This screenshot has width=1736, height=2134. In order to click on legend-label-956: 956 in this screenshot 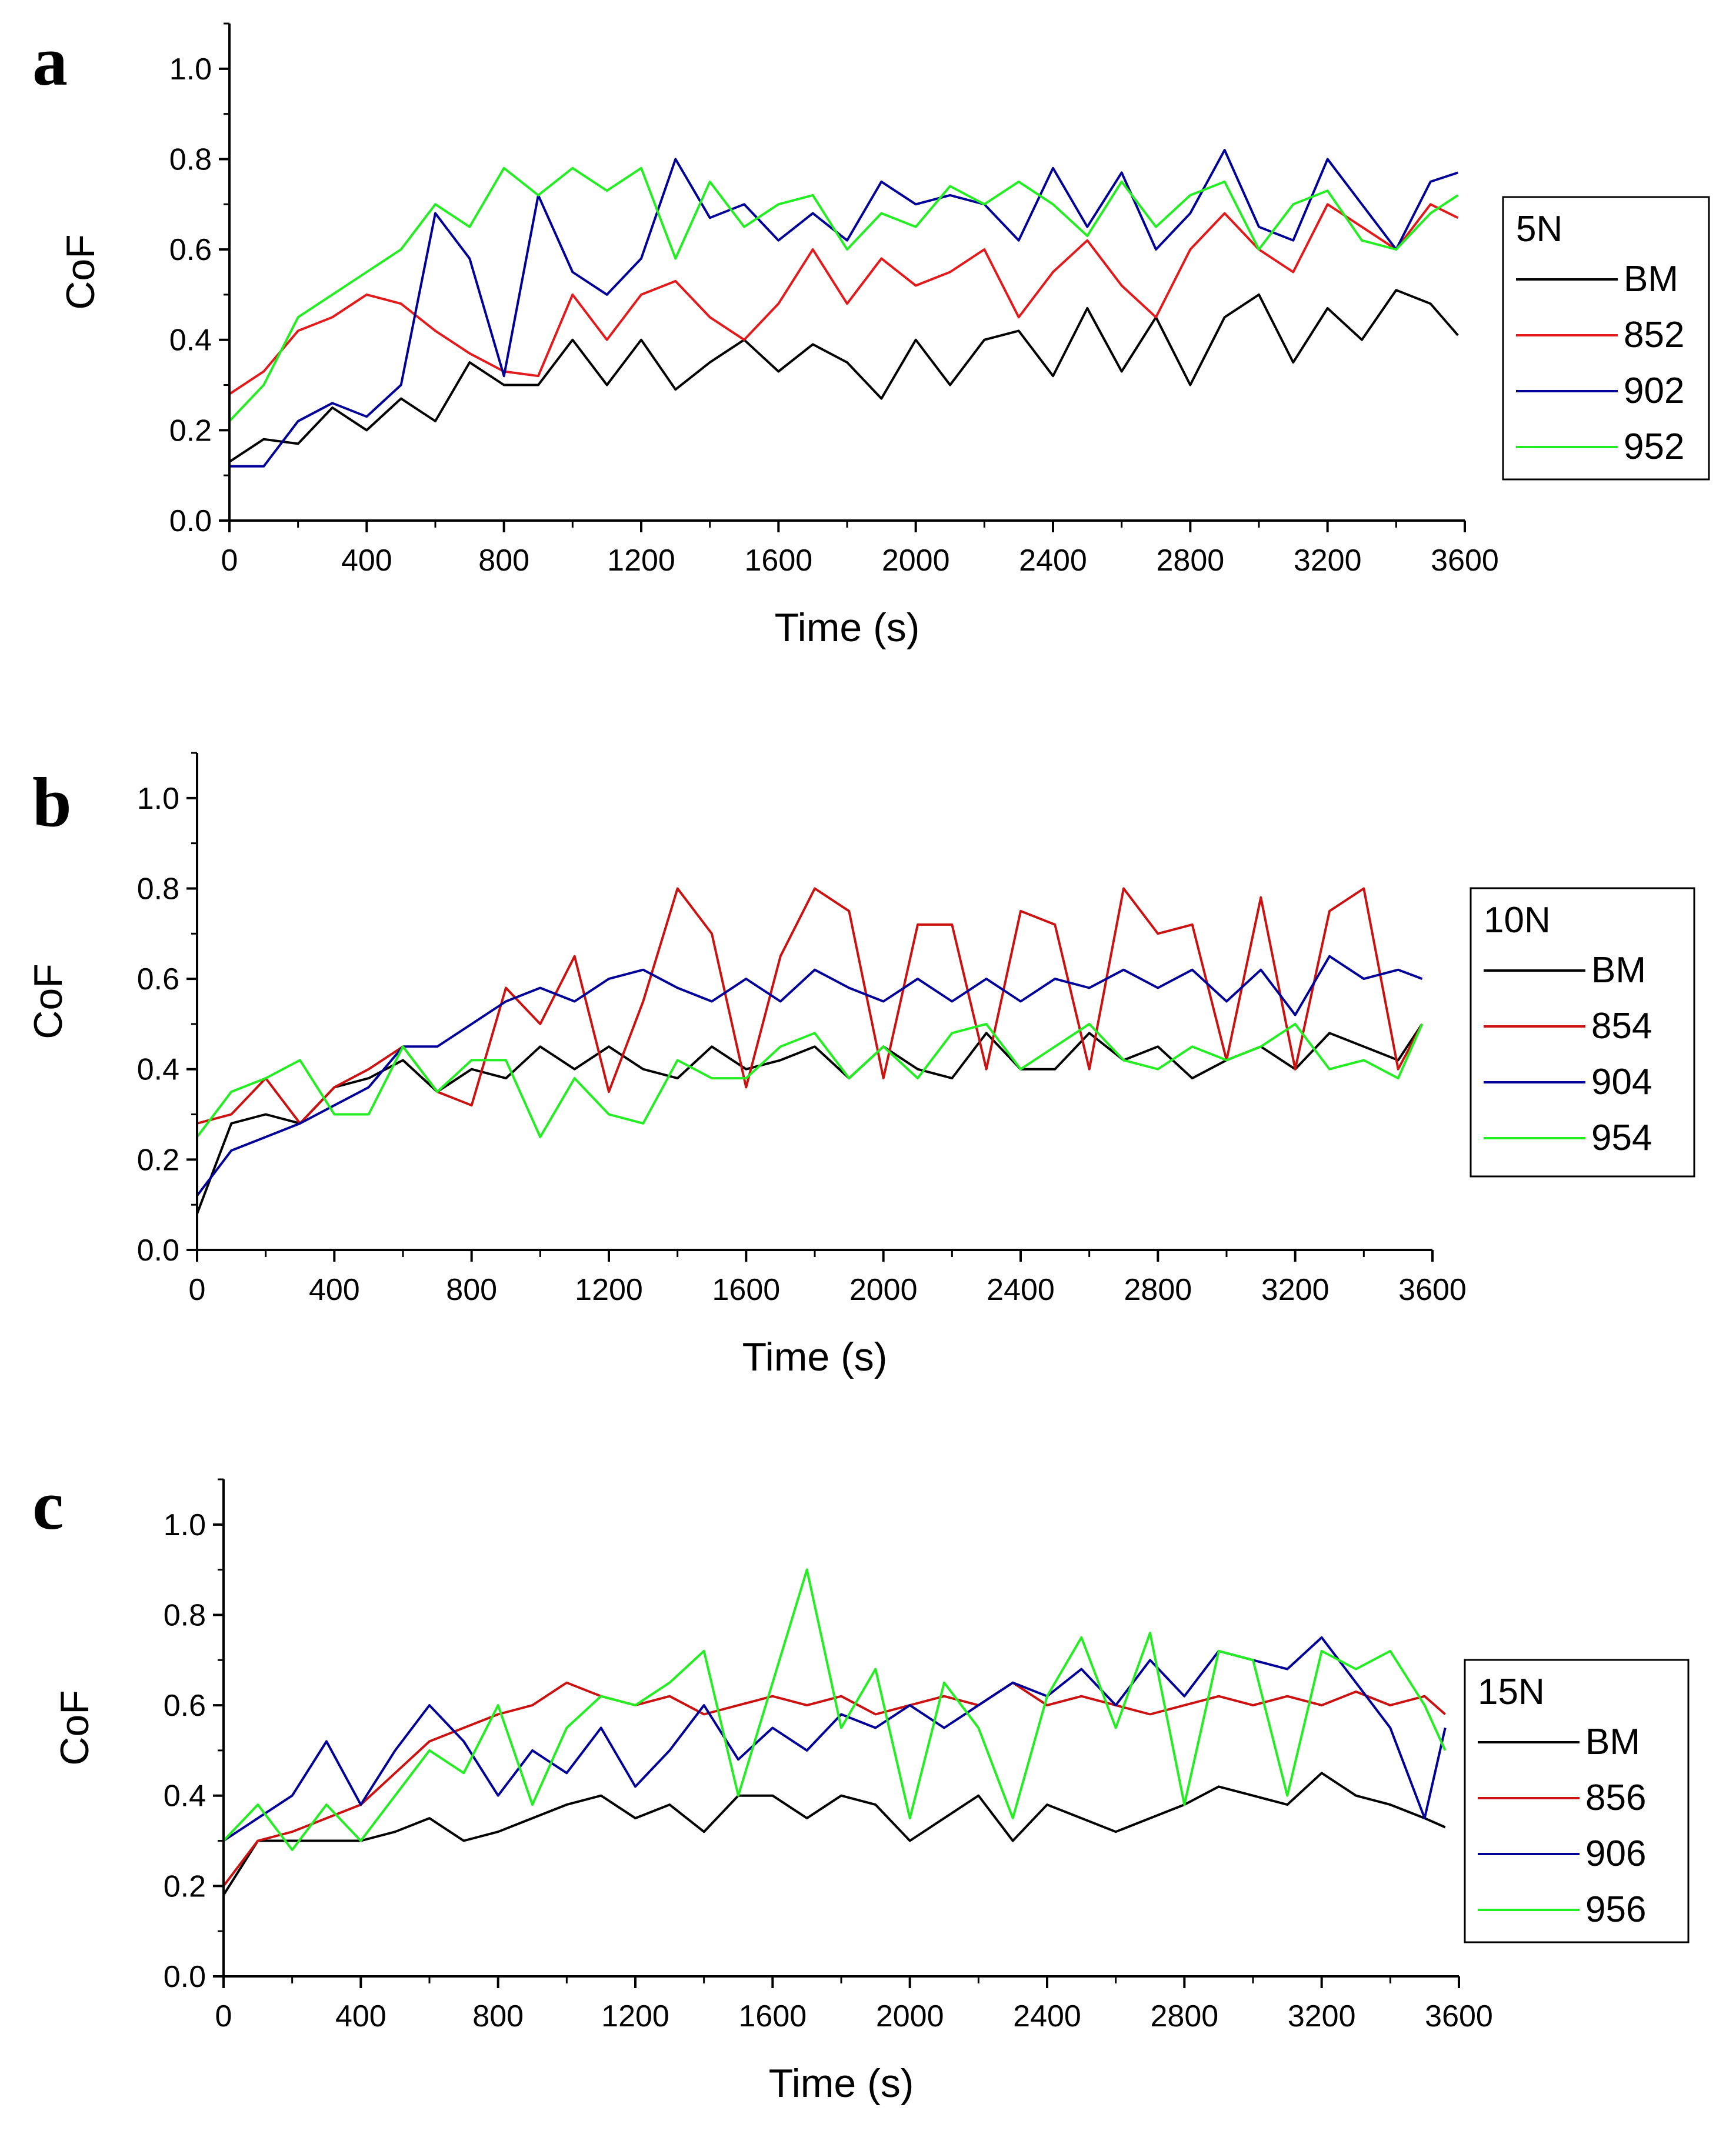, I will do `click(1615, 1909)`.